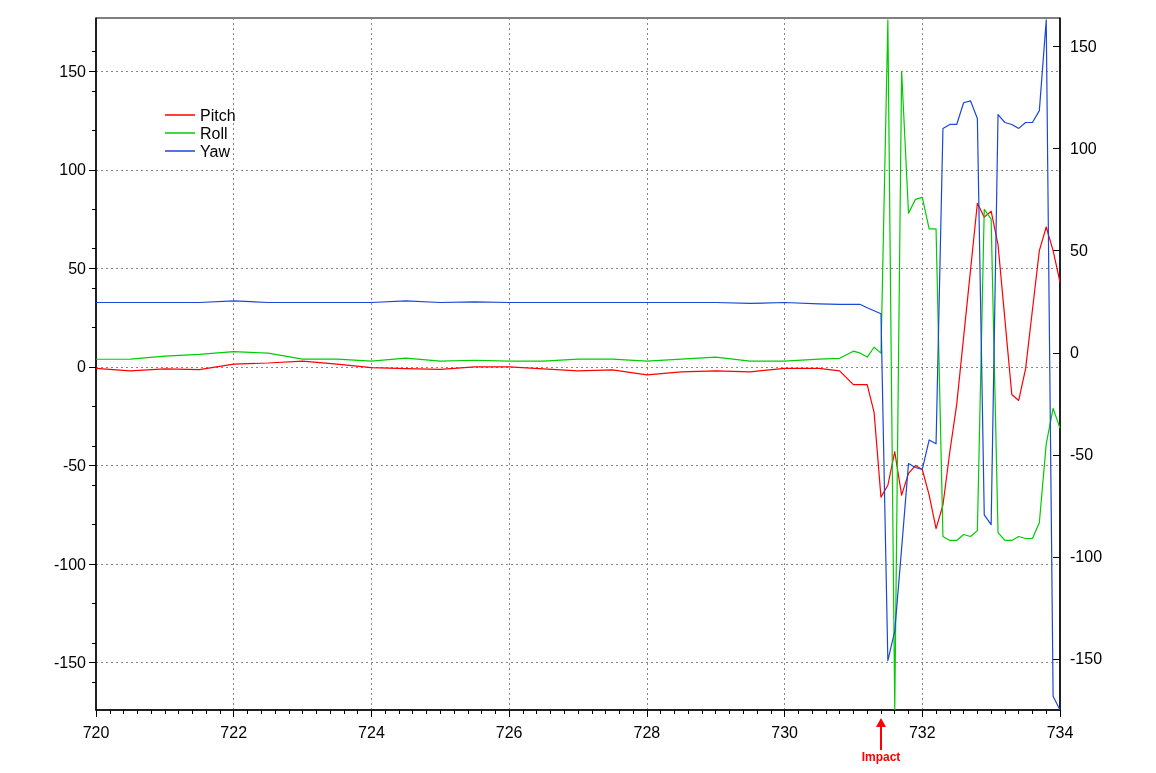 Image resolution: width=1156 pixels, height=773 pixels. I want to click on y-tick-label: 50, so click(77, 268).